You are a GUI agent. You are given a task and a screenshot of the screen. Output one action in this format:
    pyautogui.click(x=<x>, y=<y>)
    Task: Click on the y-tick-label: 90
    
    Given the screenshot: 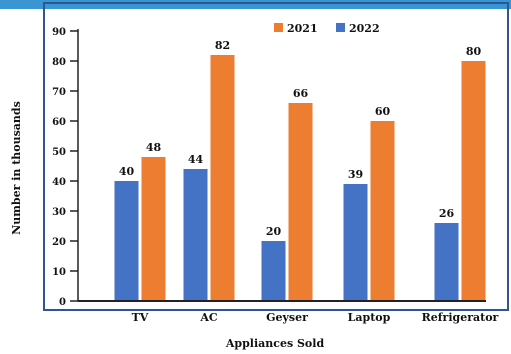 What is the action you would take?
    pyautogui.click(x=59, y=32)
    